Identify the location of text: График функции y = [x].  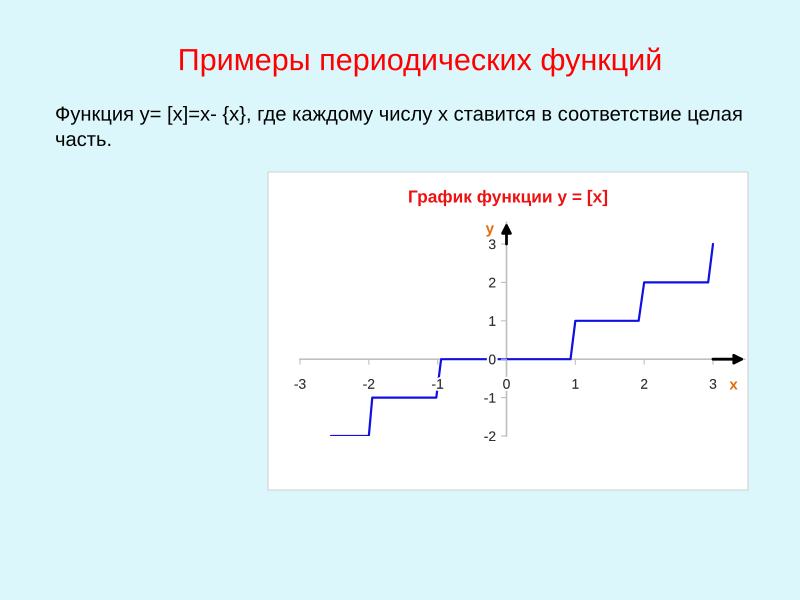
(508, 198).